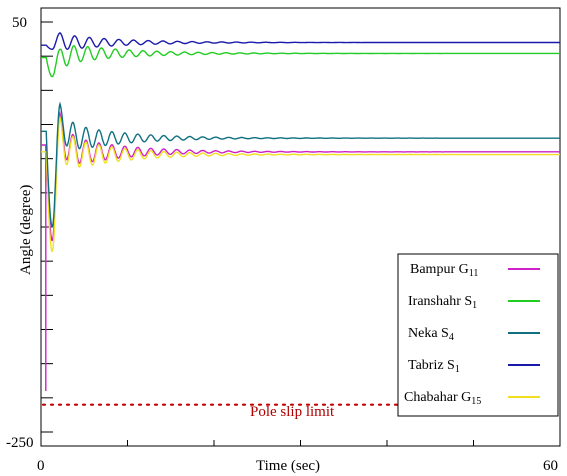 The width and height of the screenshot is (567, 476). I want to click on series-line-iranshahr, so click(300, 61).